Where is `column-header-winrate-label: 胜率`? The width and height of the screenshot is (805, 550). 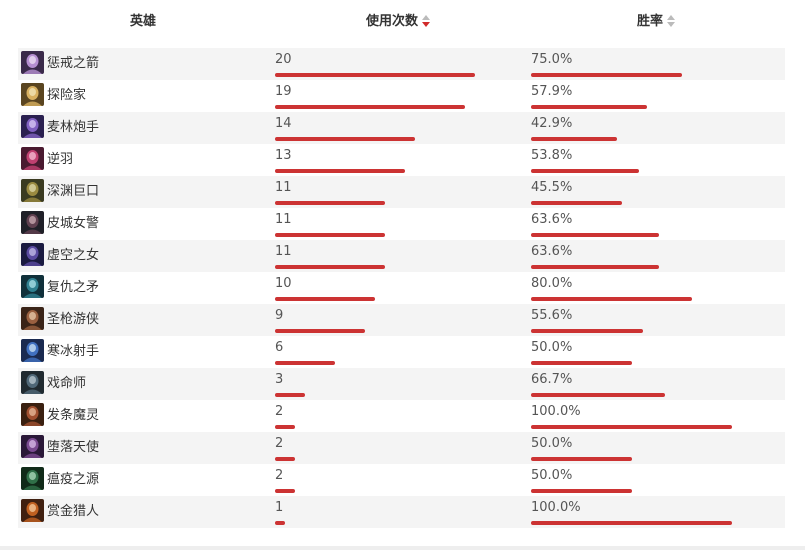
column-header-winrate-label: 胜率 is located at coordinates (650, 21).